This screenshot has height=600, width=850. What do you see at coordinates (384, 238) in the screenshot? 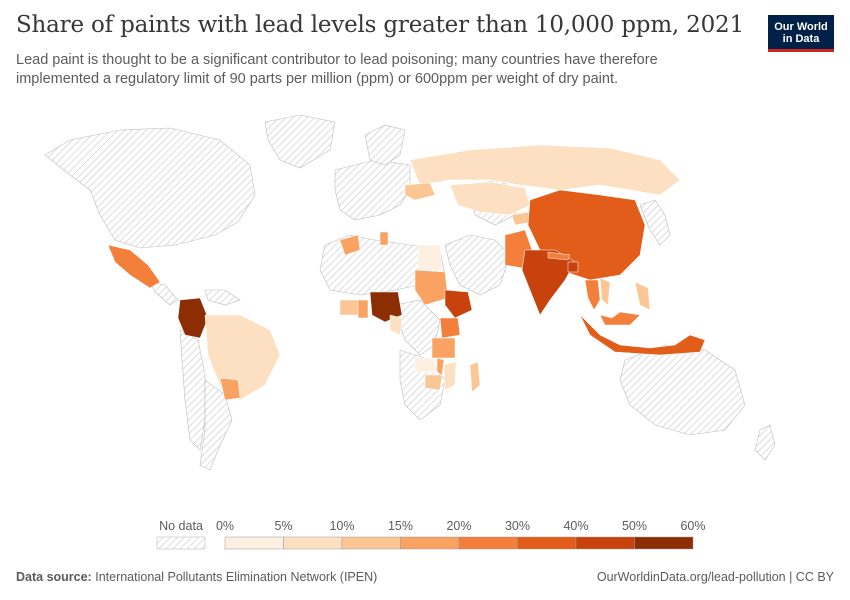
I see `country-tunisia` at bounding box center [384, 238].